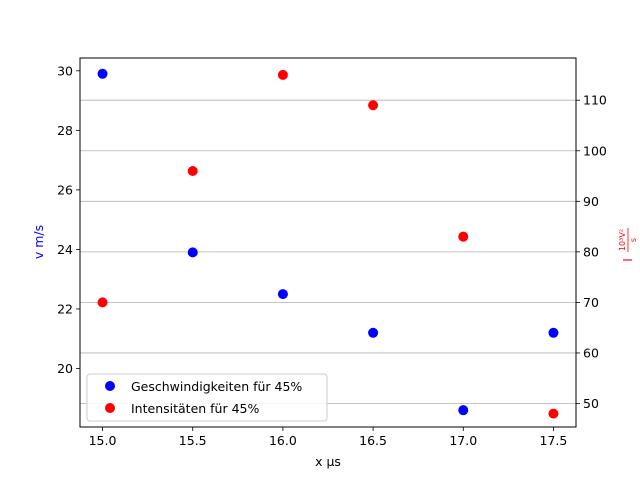  What do you see at coordinates (373, 440) in the screenshot?
I see `x-tick-label-3: 16.5` at bounding box center [373, 440].